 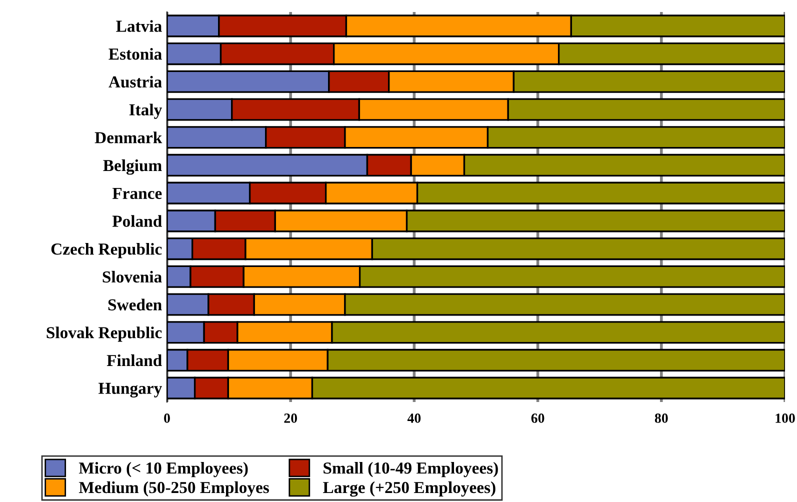 I want to click on y-tick-label: Estonia, so click(x=135, y=54).